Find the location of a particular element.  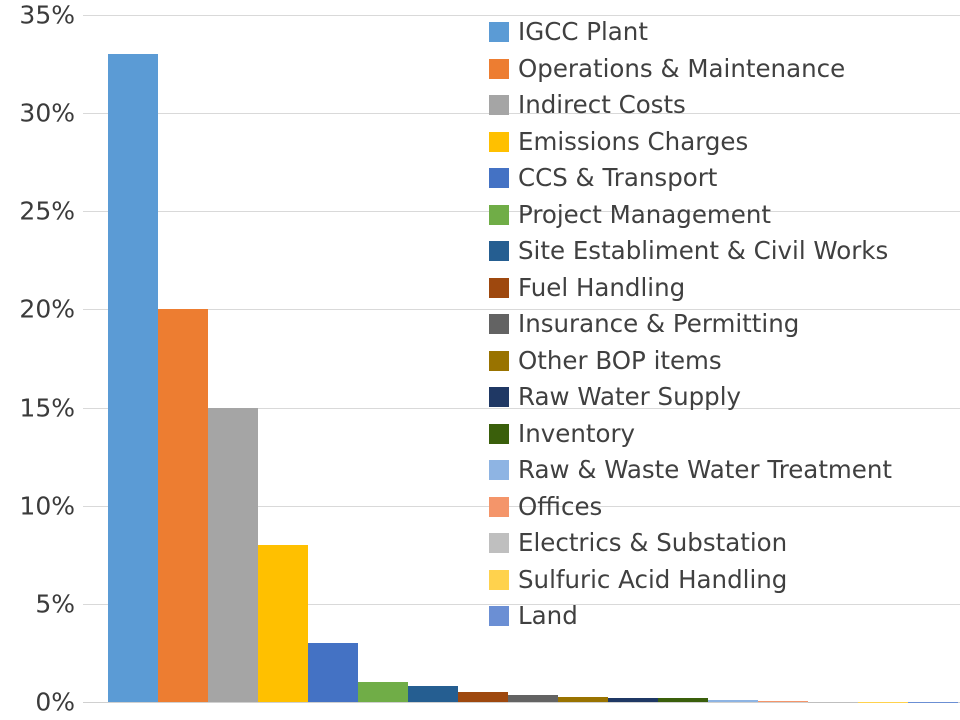

legend-item-label: Raw Water Supply is located at coordinates (630, 396).